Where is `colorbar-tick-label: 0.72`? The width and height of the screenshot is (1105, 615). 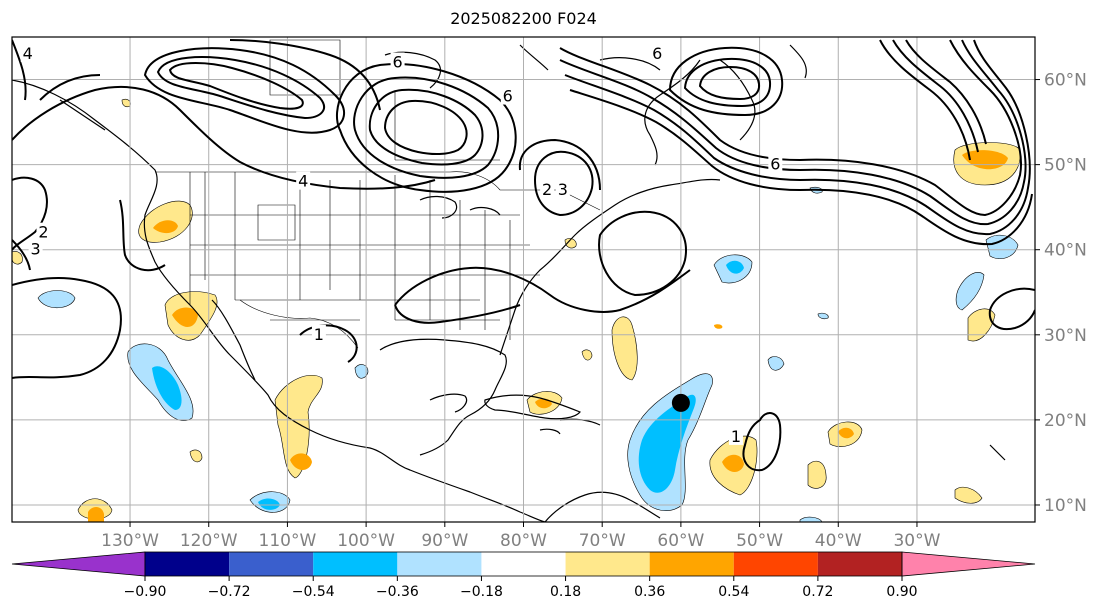 colorbar-tick-label: 0.72 is located at coordinates (817, 592).